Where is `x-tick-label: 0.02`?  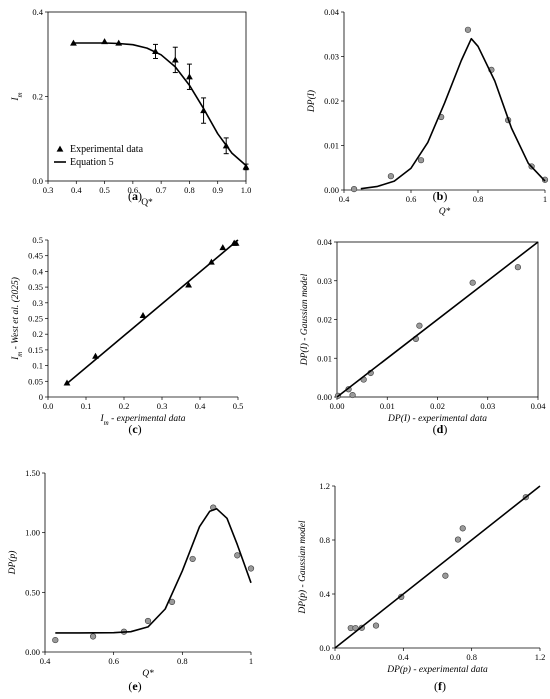
x-tick-label: 0.02 is located at coordinates (437, 406).